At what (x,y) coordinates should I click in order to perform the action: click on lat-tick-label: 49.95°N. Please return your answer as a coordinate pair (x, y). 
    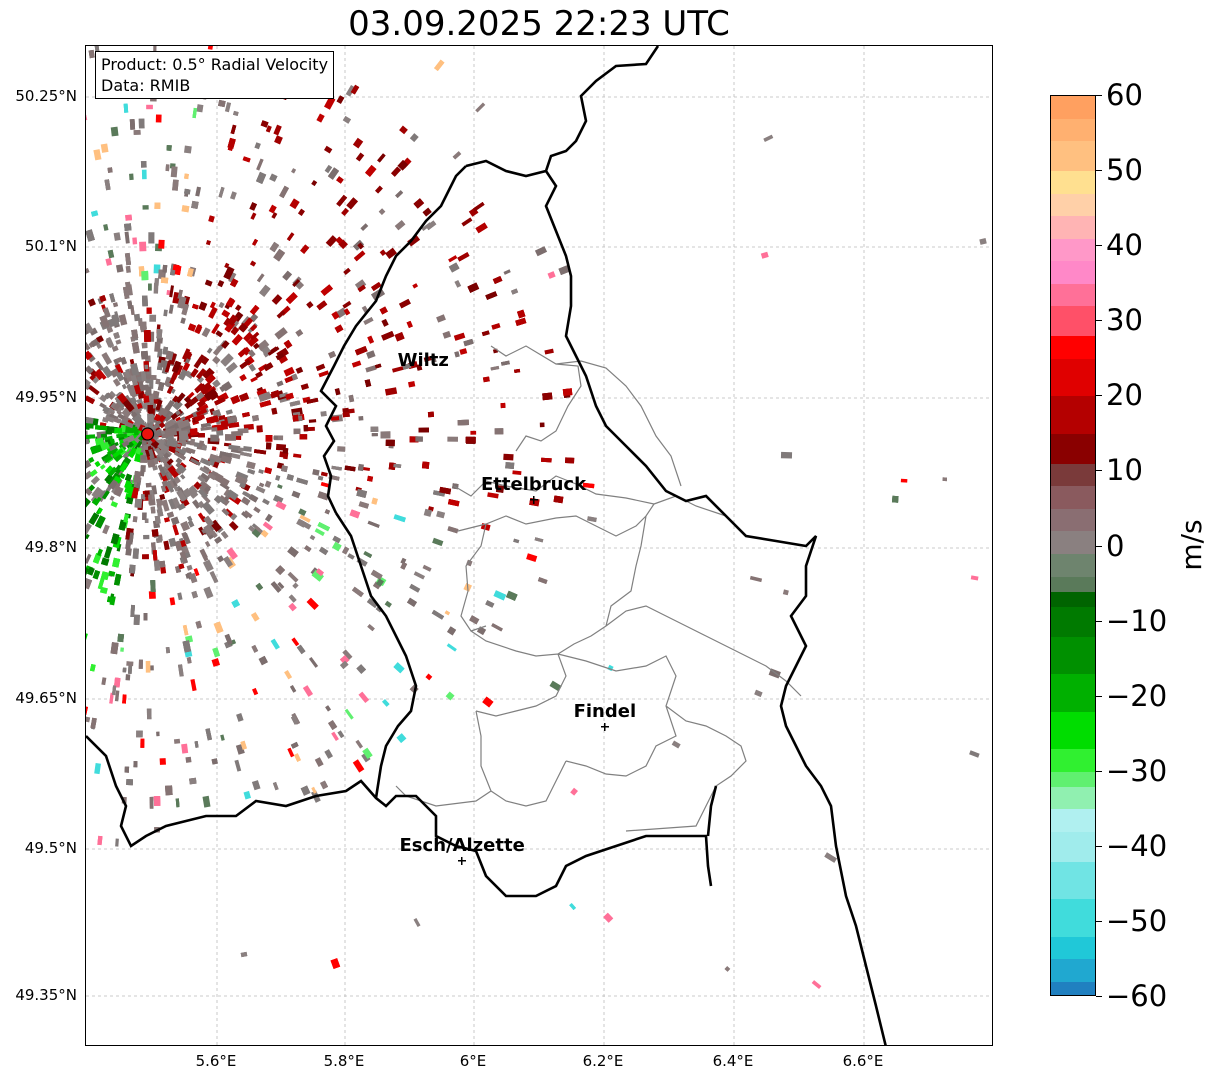
    Looking at the image, I should click on (46, 397).